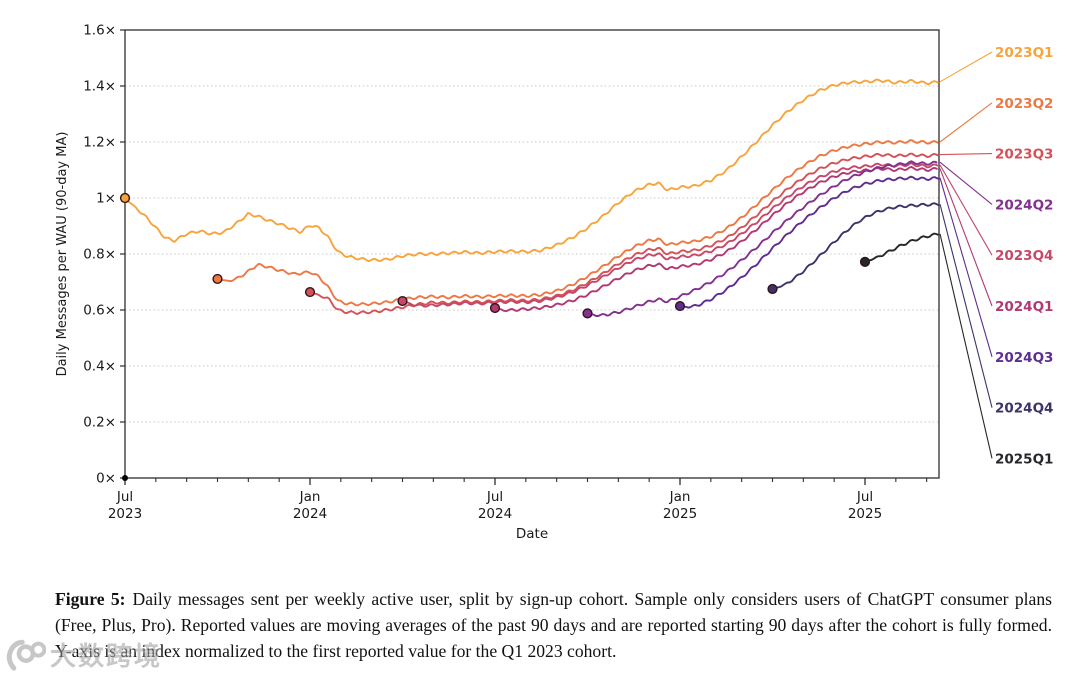 The width and height of the screenshot is (1080, 690). What do you see at coordinates (99, 367) in the screenshot?
I see `y-tick-label: 0.4×` at bounding box center [99, 367].